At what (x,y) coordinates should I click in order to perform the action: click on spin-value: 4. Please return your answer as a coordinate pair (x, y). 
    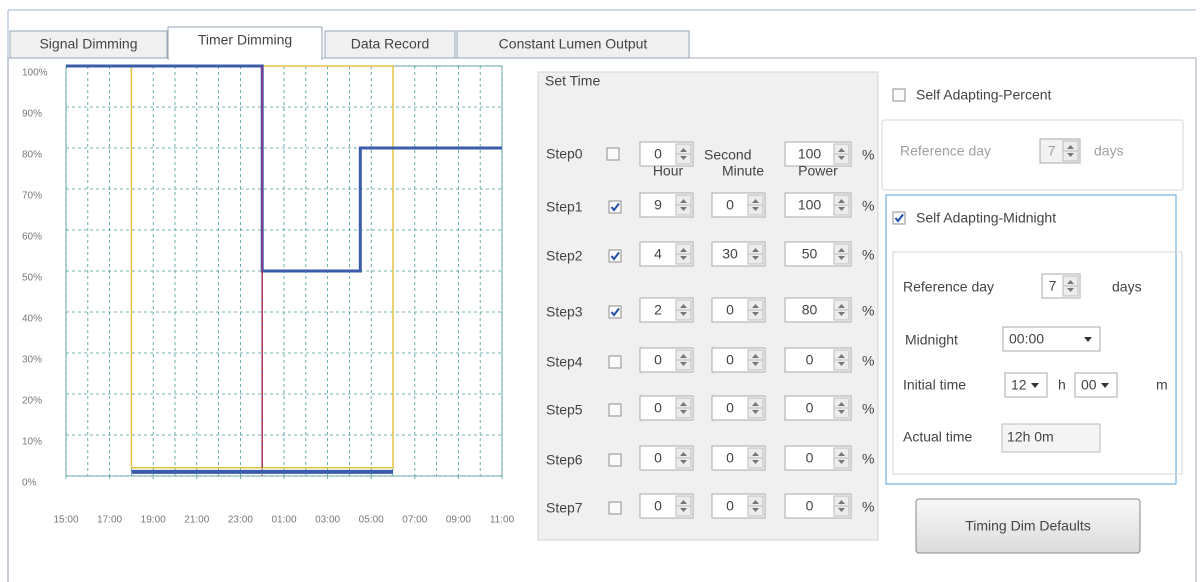
    Looking at the image, I should click on (658, 254).